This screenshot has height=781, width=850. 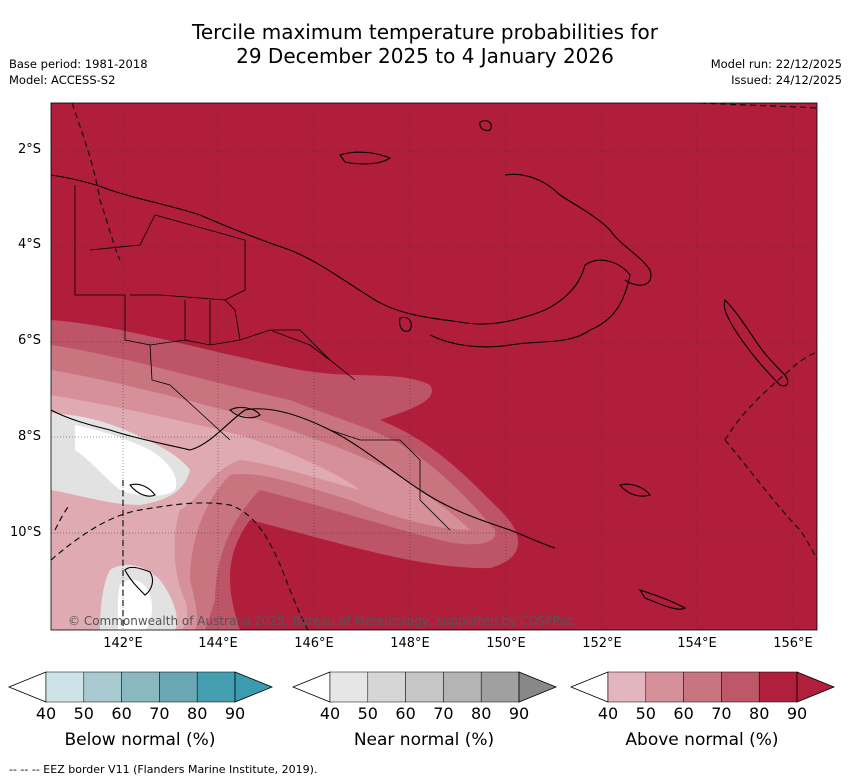 What do you see at coordinates (26, 532) in the screenshot?
I see `lat-label-10s: 10°S` at bounding box center [26, 532].